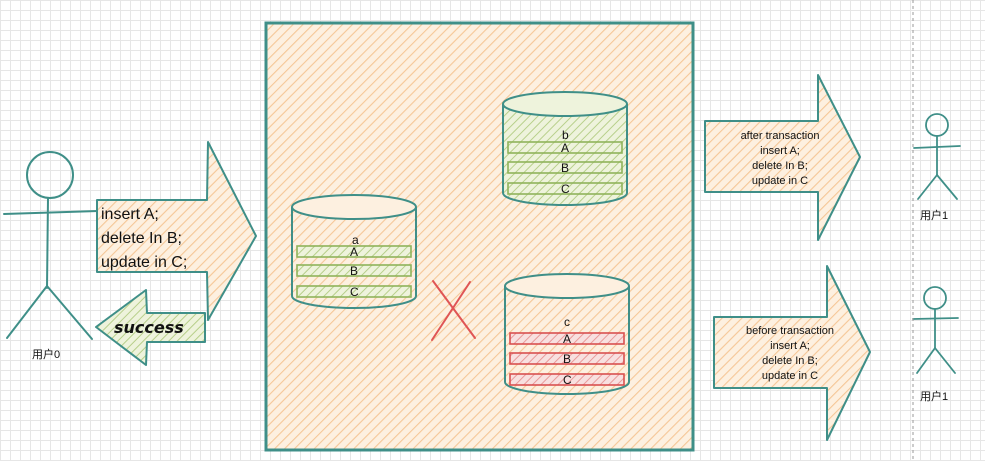  Describe the element at coordinates (790, 331) in the screenshot. I see `before-msg-line-1: before transaction` at that location.